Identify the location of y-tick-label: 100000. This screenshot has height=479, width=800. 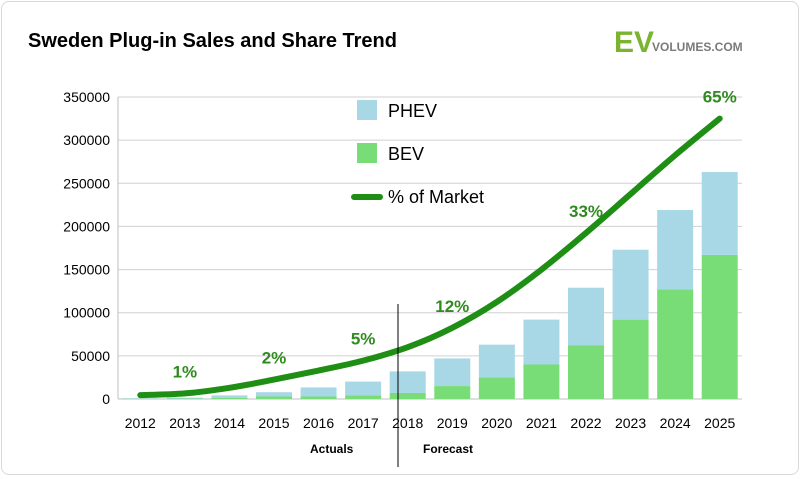
(86, 313).